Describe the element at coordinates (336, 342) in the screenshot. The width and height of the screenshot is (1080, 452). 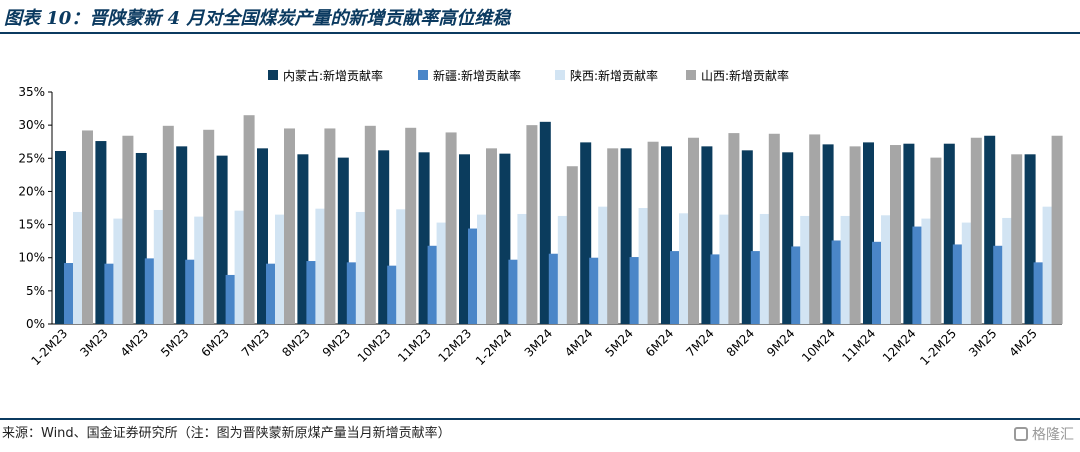
I see `x-tick-label: 9M23` at that location.